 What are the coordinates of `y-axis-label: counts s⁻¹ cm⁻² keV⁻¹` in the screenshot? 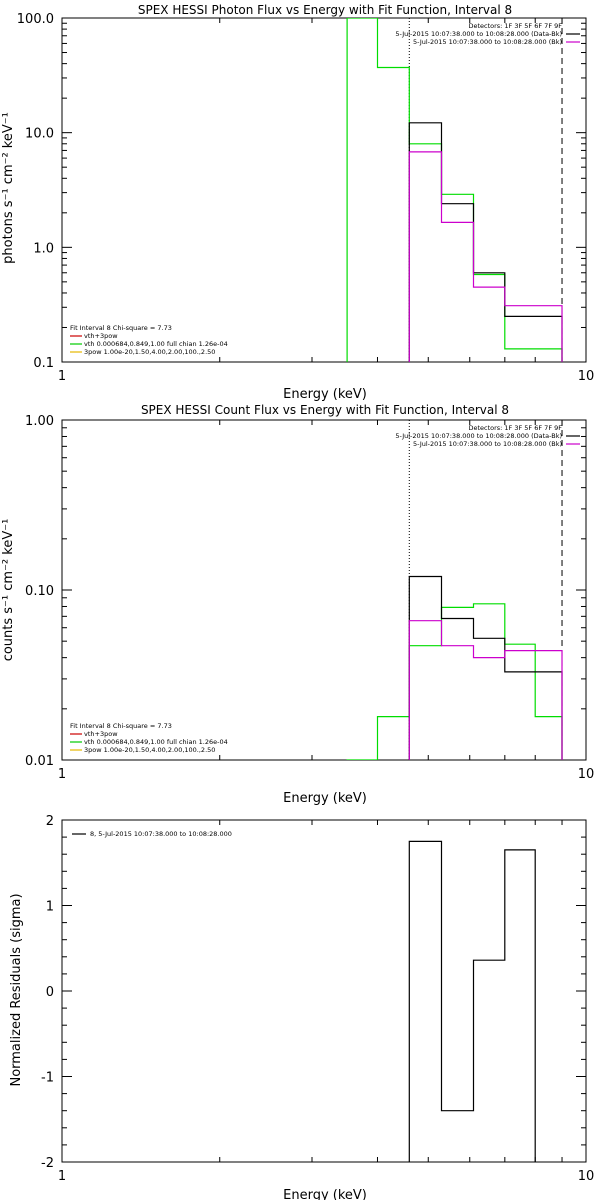 It's located at (8, 590).